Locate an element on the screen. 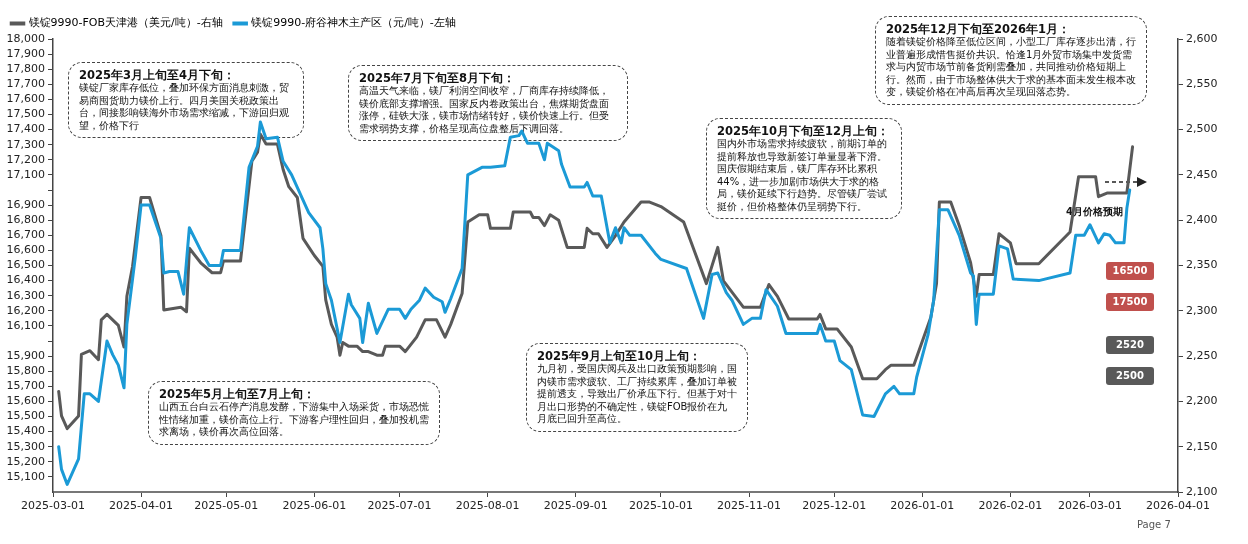  y-tick-label: 16,200 is located at coordinates (25, 310).